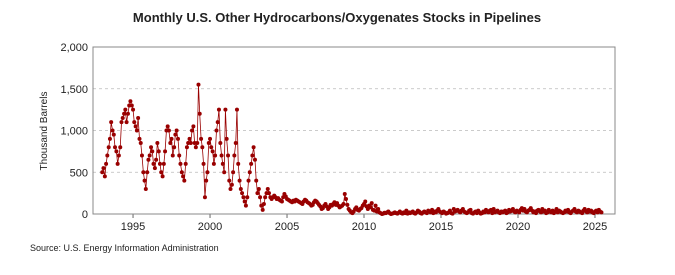 The image size is (675, 275). What do you see at coordinates (74, 90) in the screenshot?
I see `y-tick-label: 1,500` at bounding box center [74, 90].